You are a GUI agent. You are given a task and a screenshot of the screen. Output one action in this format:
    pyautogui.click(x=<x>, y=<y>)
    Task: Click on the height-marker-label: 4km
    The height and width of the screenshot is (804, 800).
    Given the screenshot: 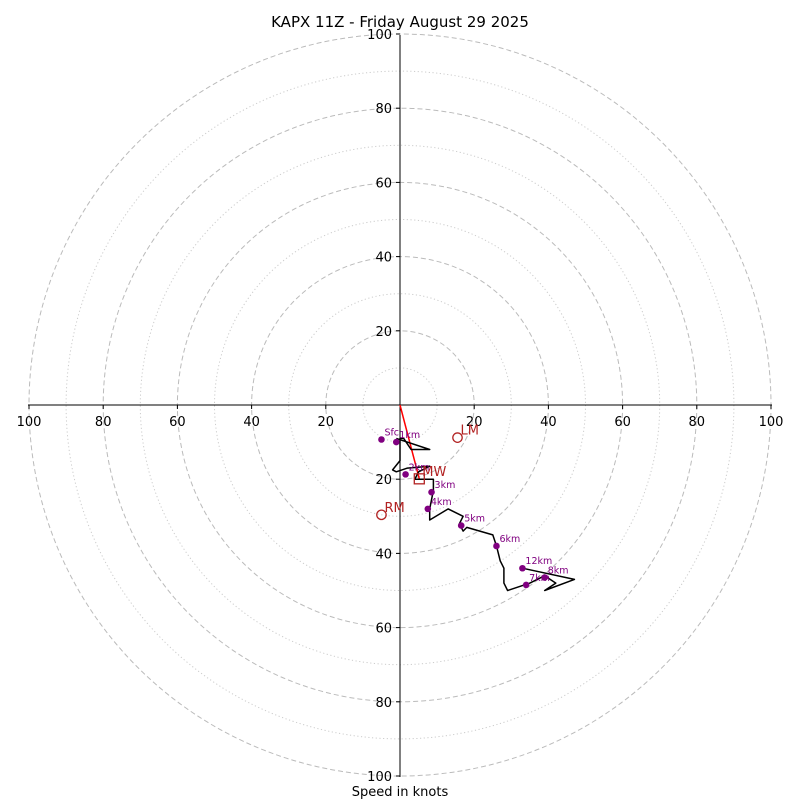 What is the action you would take?
    pyautogui.click(x=441, y=502)
    